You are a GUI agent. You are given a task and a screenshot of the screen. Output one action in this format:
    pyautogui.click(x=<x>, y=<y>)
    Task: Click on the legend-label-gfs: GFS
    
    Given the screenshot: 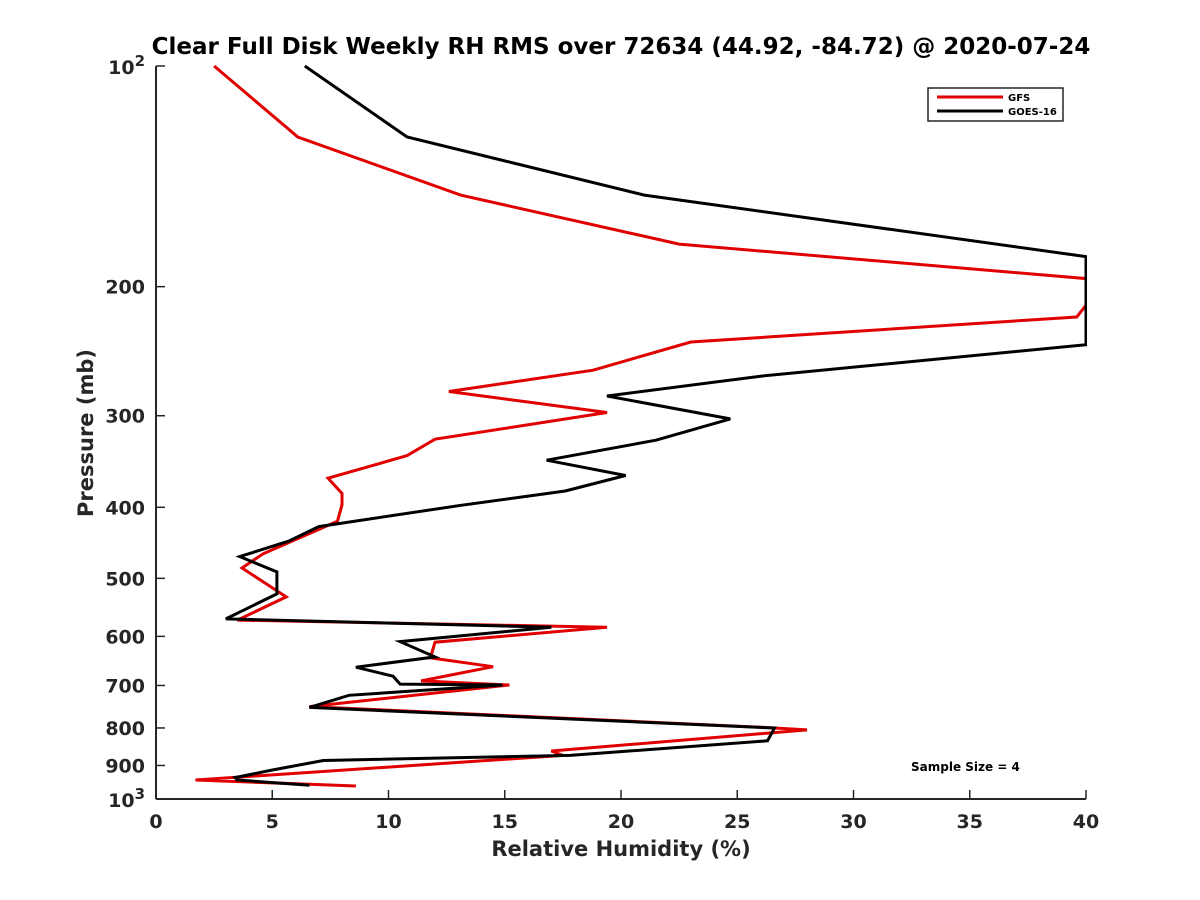 What is the action you would take?
    pyautogui.click(x=1019, y=98)
    